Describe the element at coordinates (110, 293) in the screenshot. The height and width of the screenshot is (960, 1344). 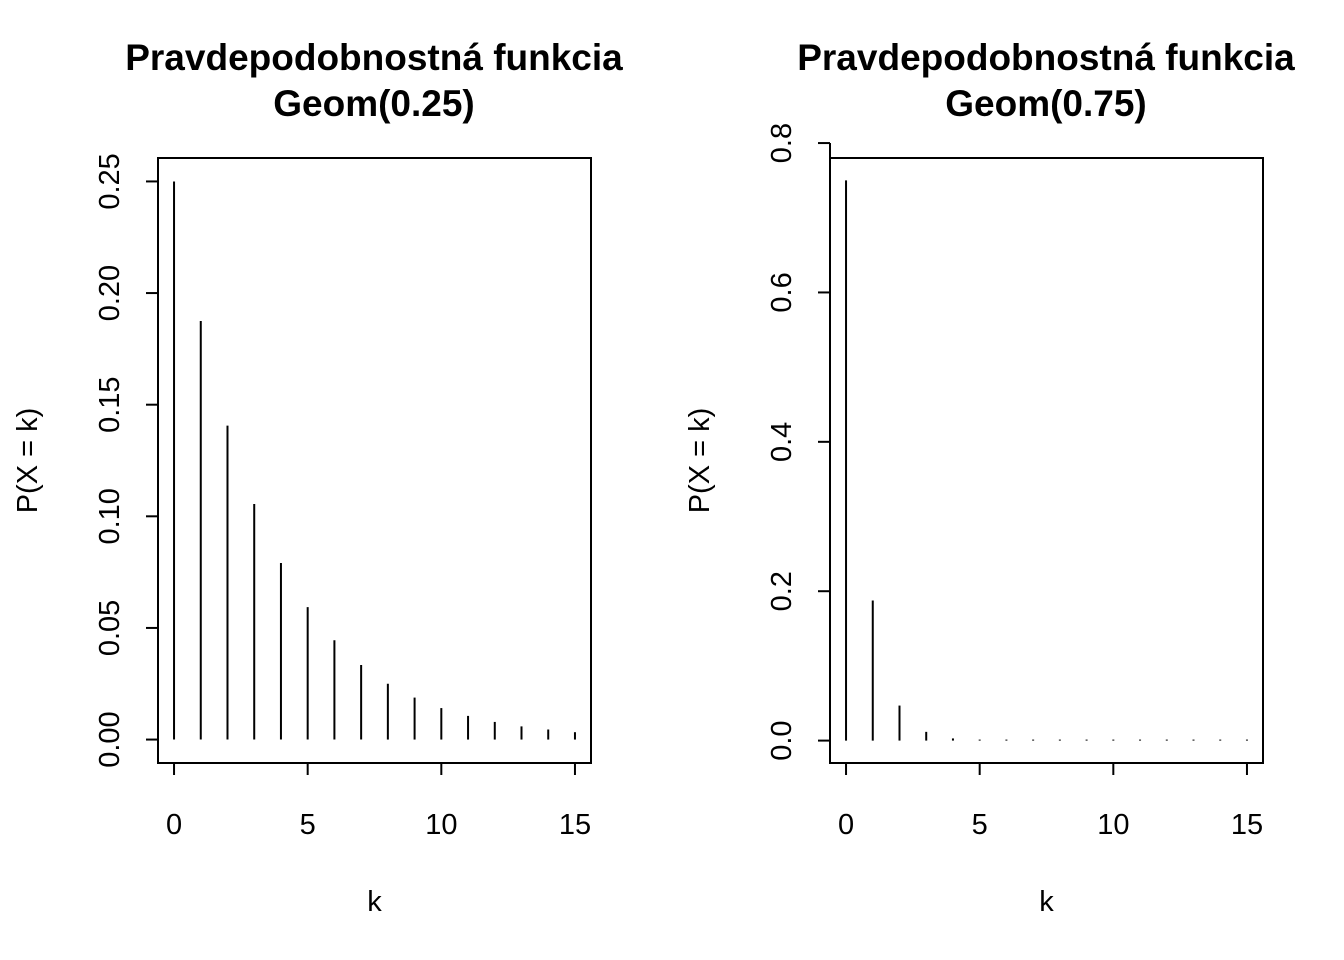
I see `y-tick-label: 0.20` at that location.